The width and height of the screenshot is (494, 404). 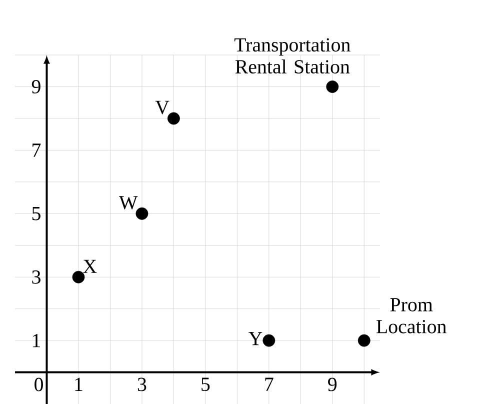 I want to click on annotation: Transportation Rental Station, so click(x=292, y=56).